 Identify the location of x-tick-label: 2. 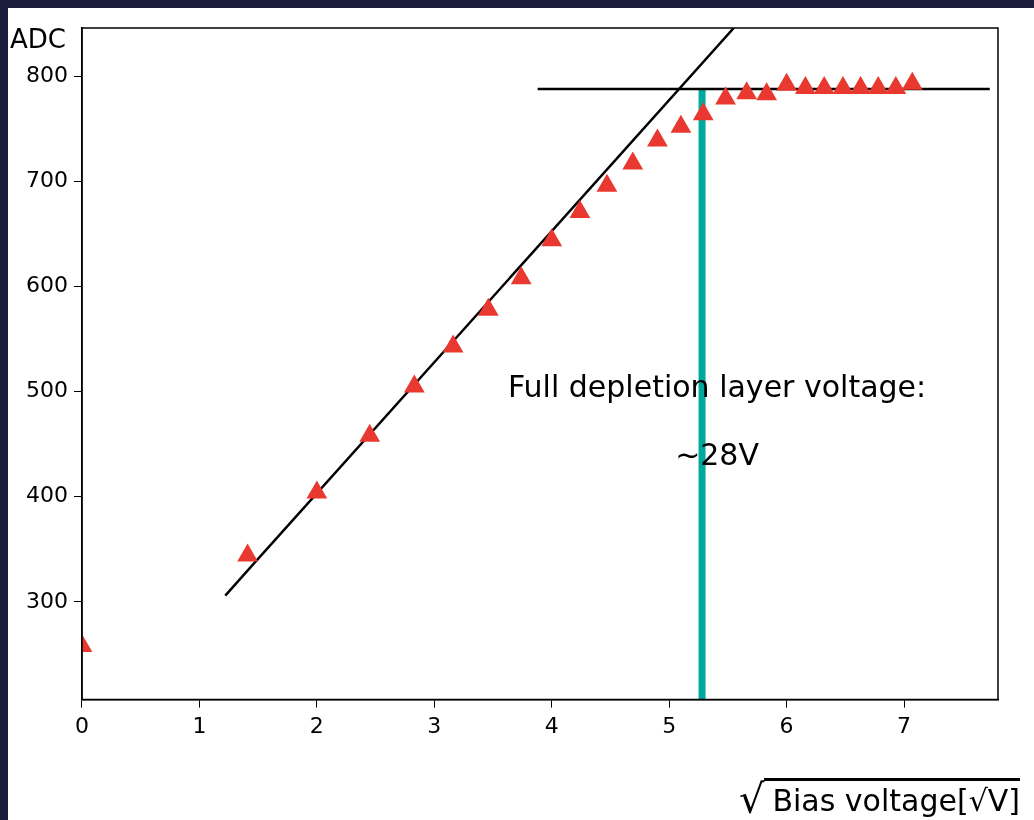
(316, 725).